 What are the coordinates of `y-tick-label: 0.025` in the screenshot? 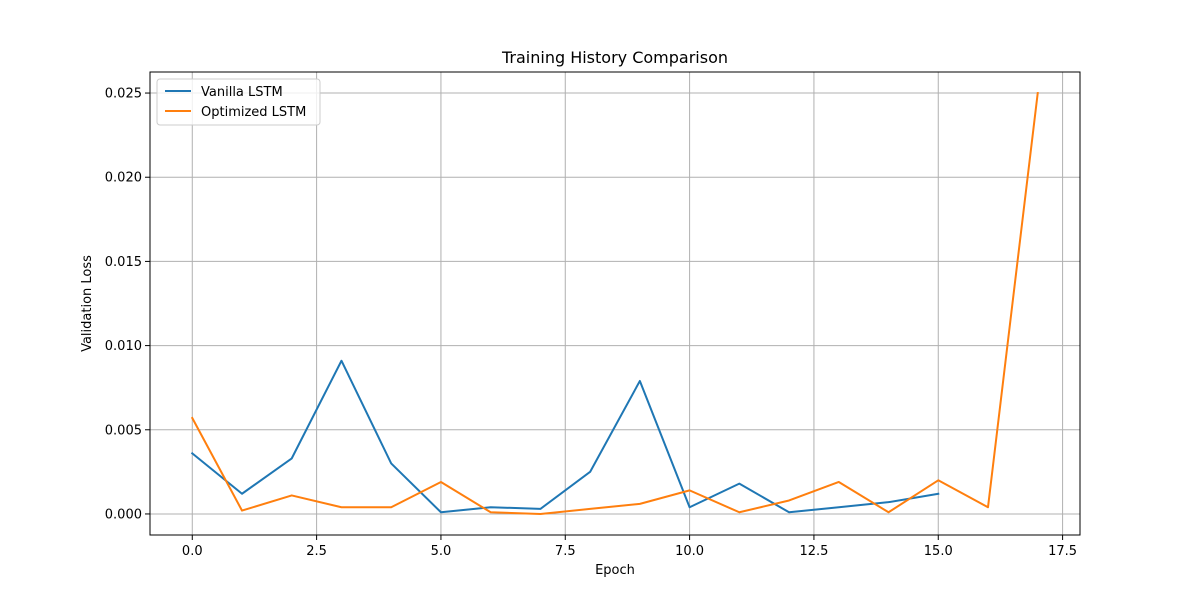 It's located at (123, 94).